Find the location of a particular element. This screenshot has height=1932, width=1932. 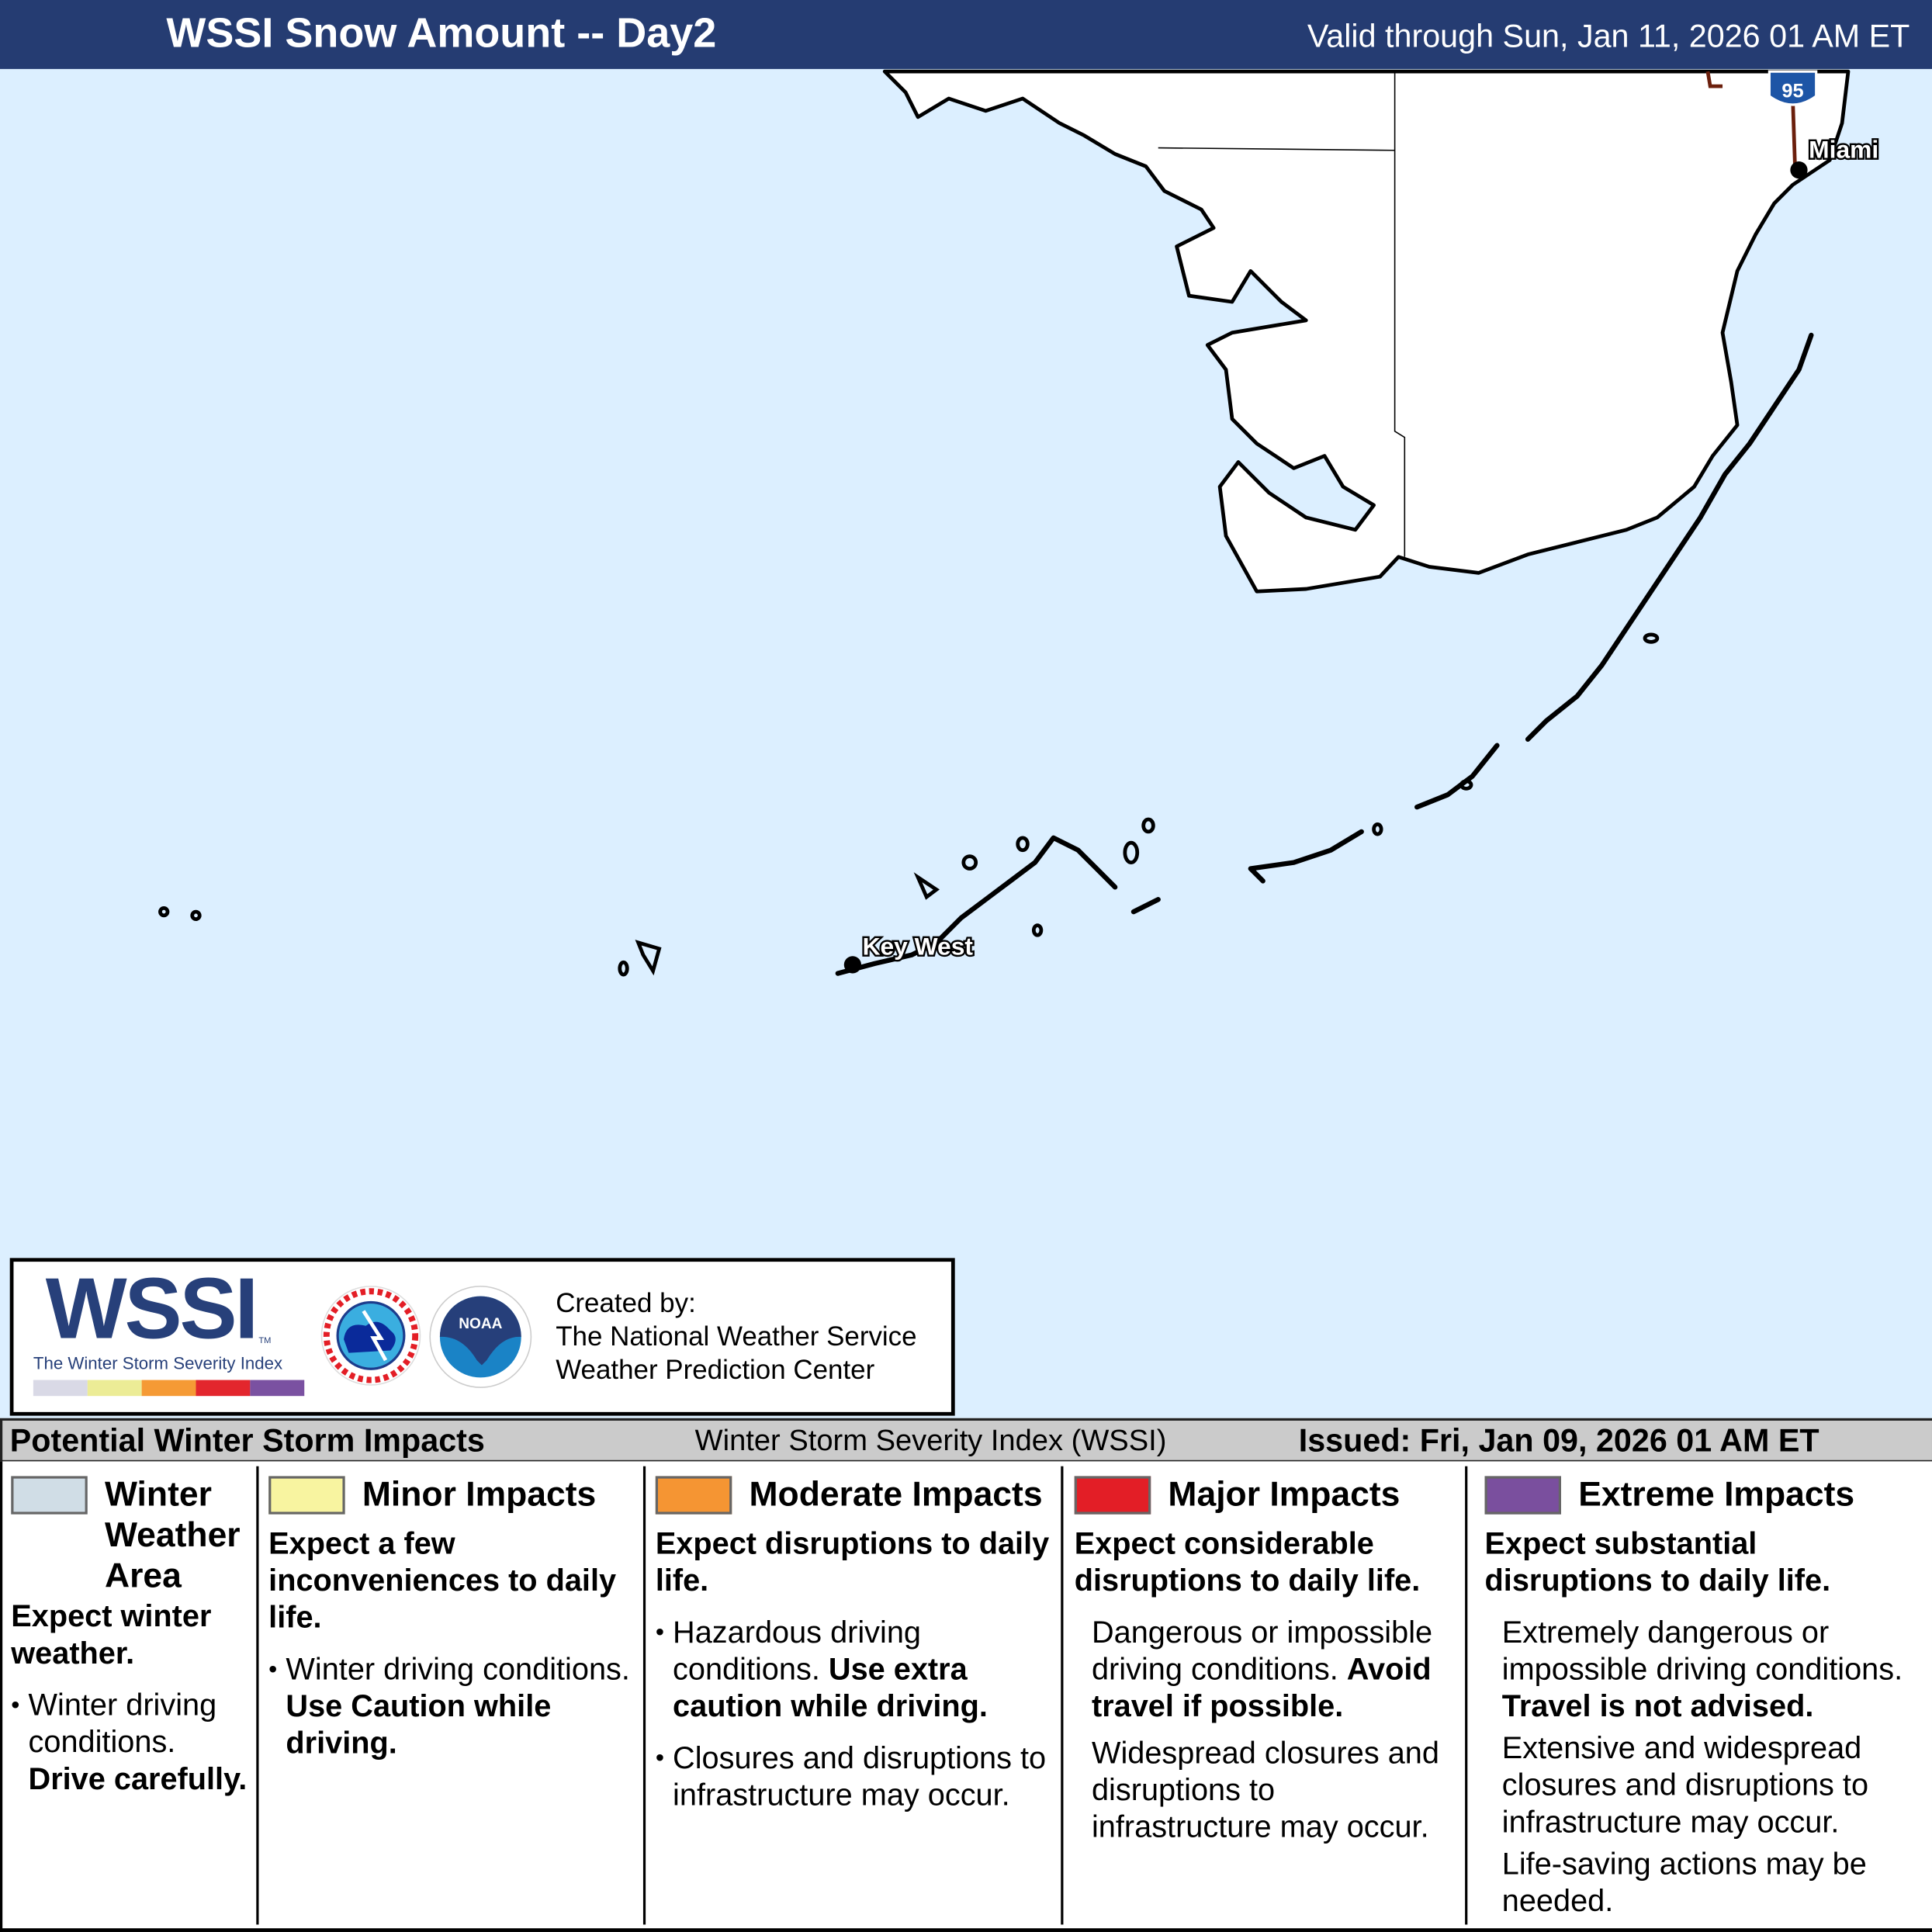

swatch-moderate is located at coordinates (693, 1495).